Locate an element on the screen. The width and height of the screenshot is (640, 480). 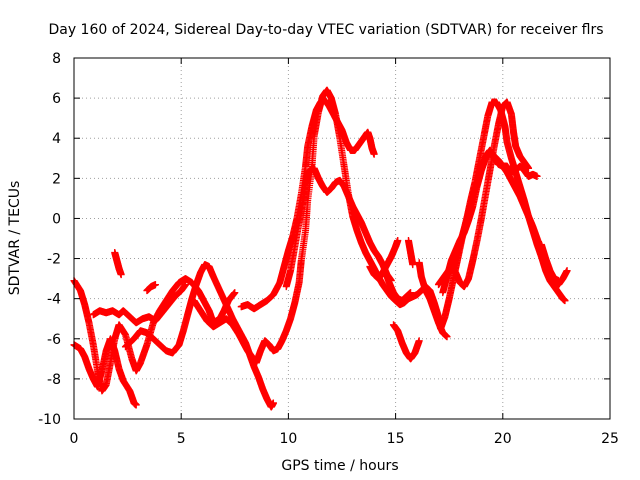
series-sat-track-e is located at coordinates (151, 288).